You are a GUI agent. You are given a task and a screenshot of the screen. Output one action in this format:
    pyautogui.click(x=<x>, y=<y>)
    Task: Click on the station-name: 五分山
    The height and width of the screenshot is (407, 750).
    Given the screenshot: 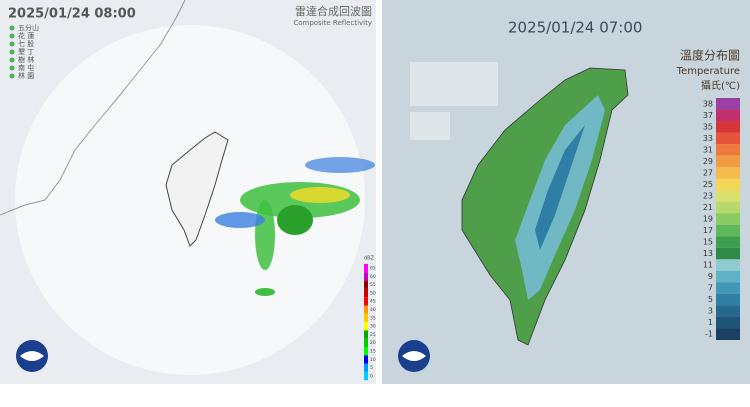 What is the action you would take?
    pyautogui.click(x=28, y=27)
    